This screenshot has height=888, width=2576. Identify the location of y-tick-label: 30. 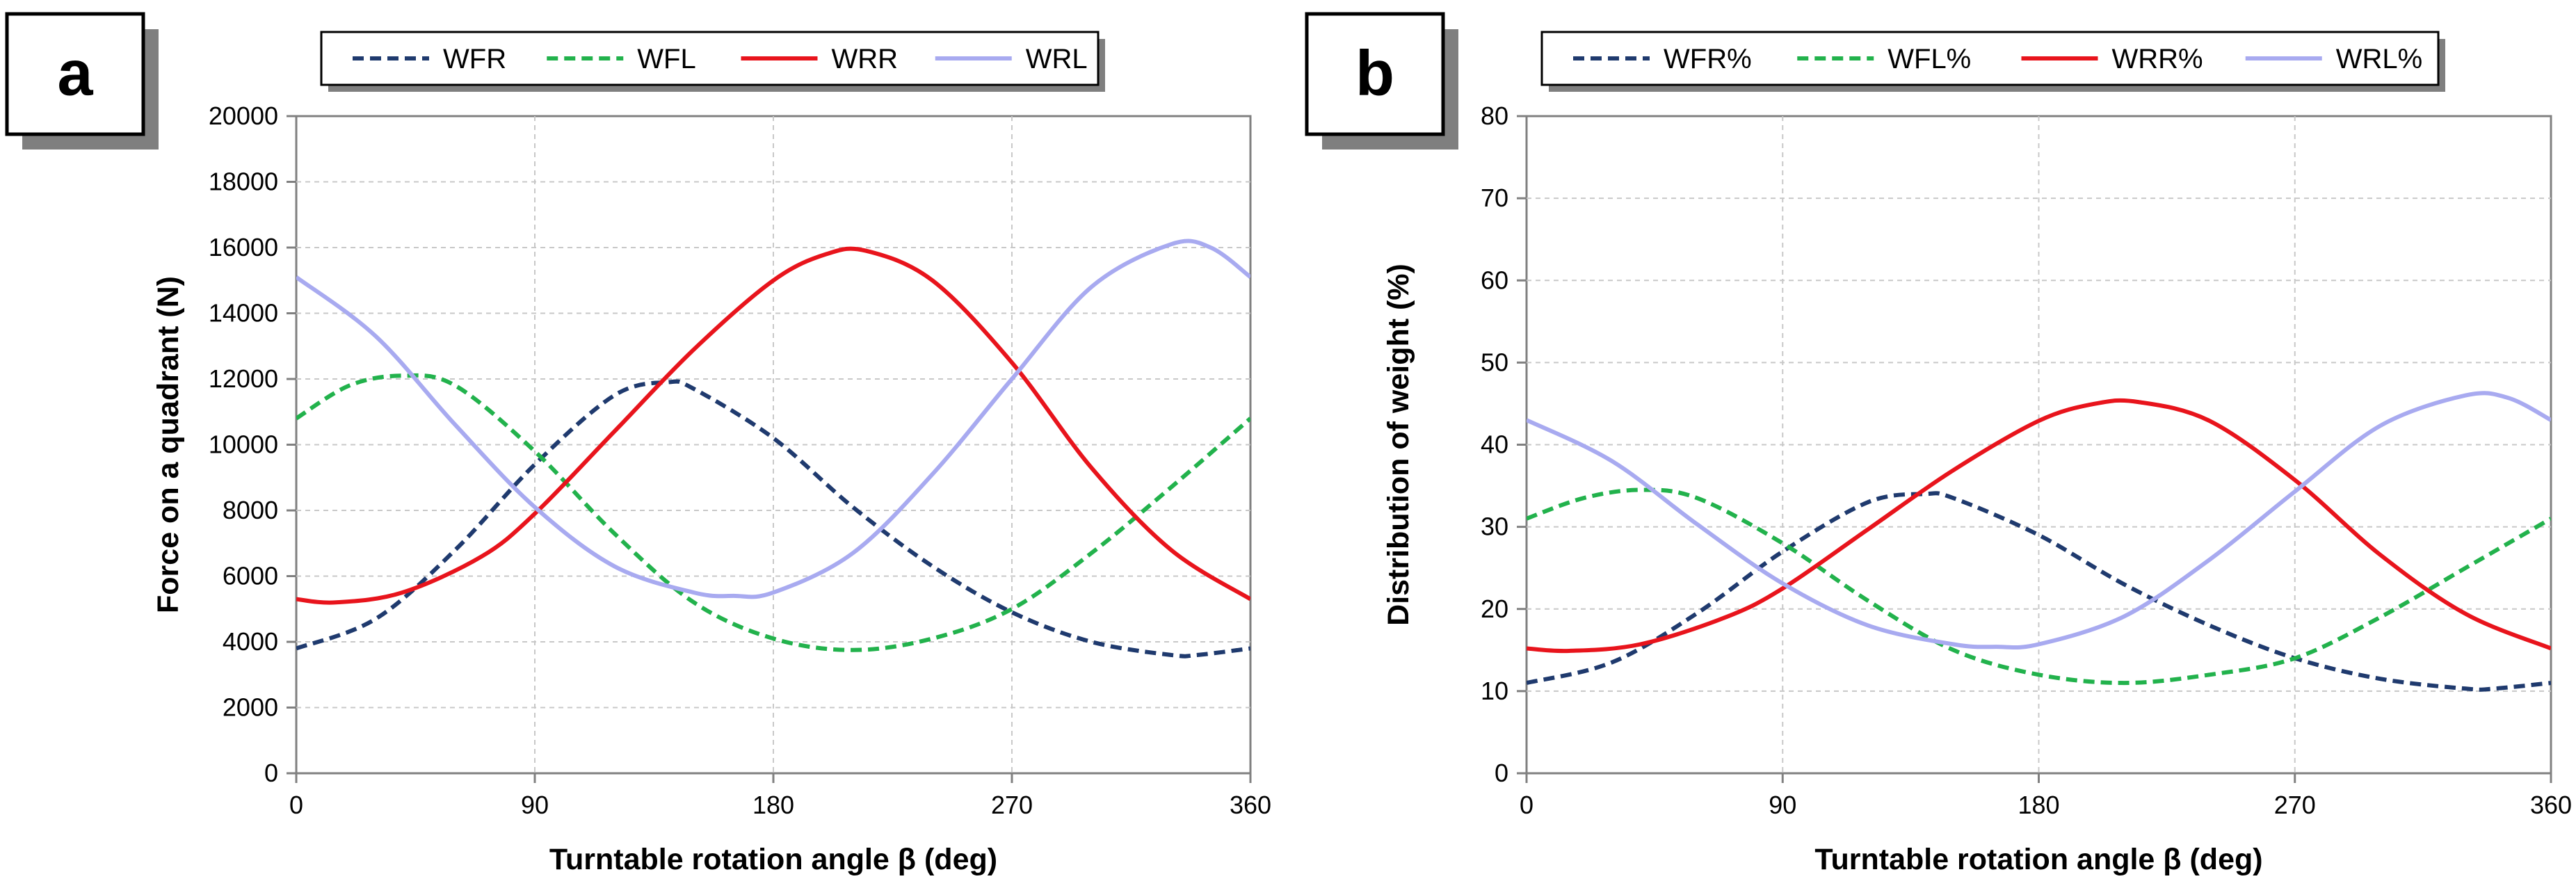
(1495, 526).